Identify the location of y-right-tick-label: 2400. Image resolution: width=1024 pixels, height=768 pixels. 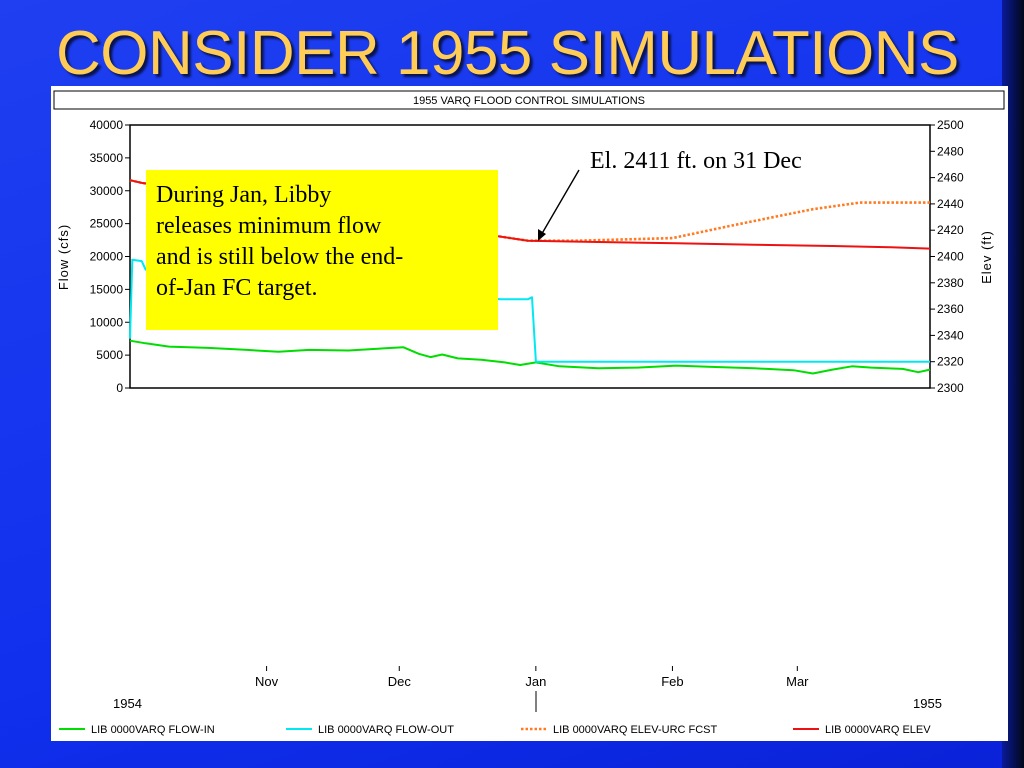
(950, 257).